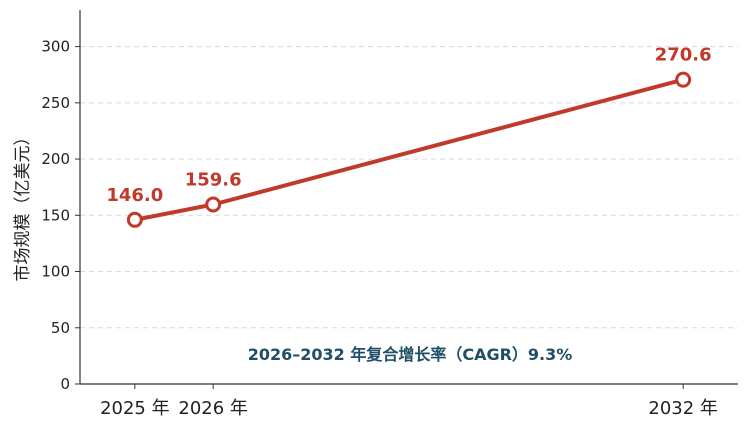 Image resolution: width=750 pixels, height=429 pixels. Describe the element at coordinates (134, 195) in the screenshot. I see `data-label: 146.0` at that location.